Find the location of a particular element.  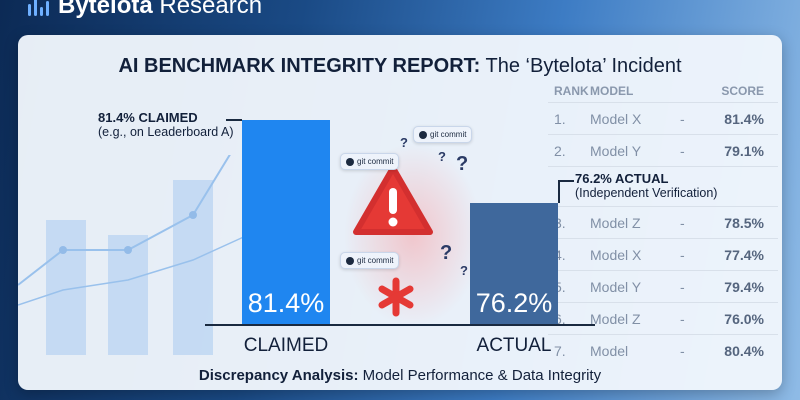

claimed-leader is located at coordinates (234, 120).